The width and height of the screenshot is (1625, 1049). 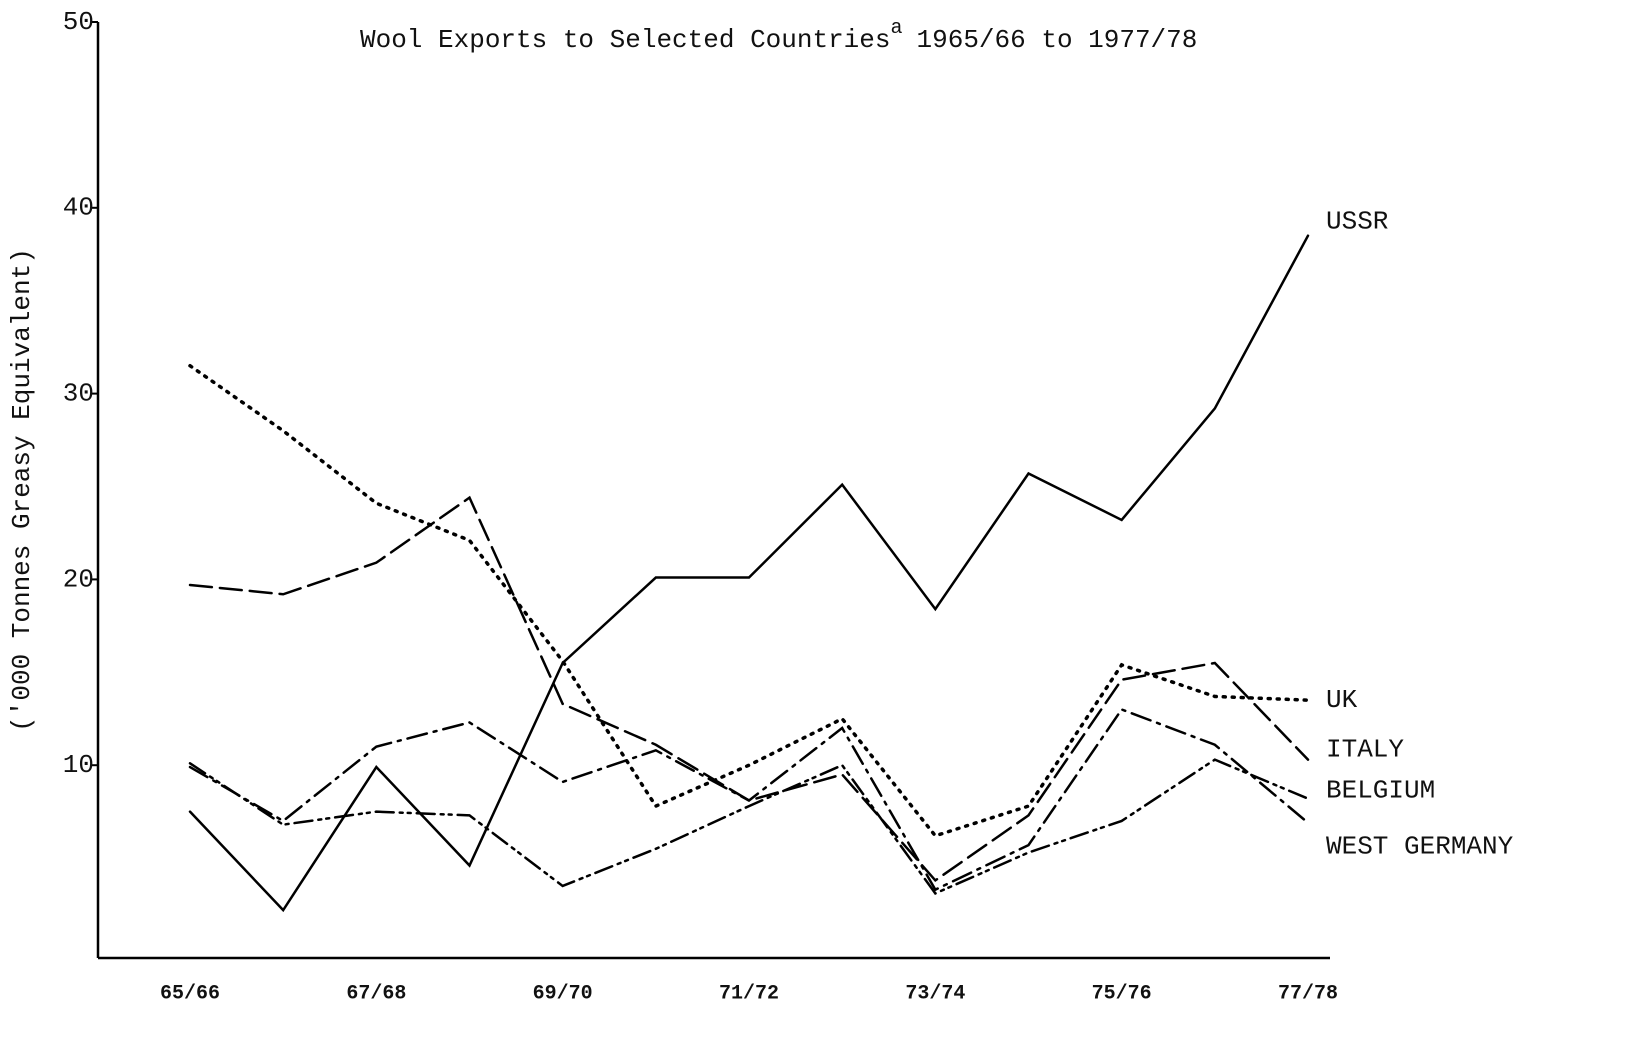 What do you see at coordinates (1357, 222) in the screenshot?
I see `series-label: USSR` at bounding box center [1357, 222].